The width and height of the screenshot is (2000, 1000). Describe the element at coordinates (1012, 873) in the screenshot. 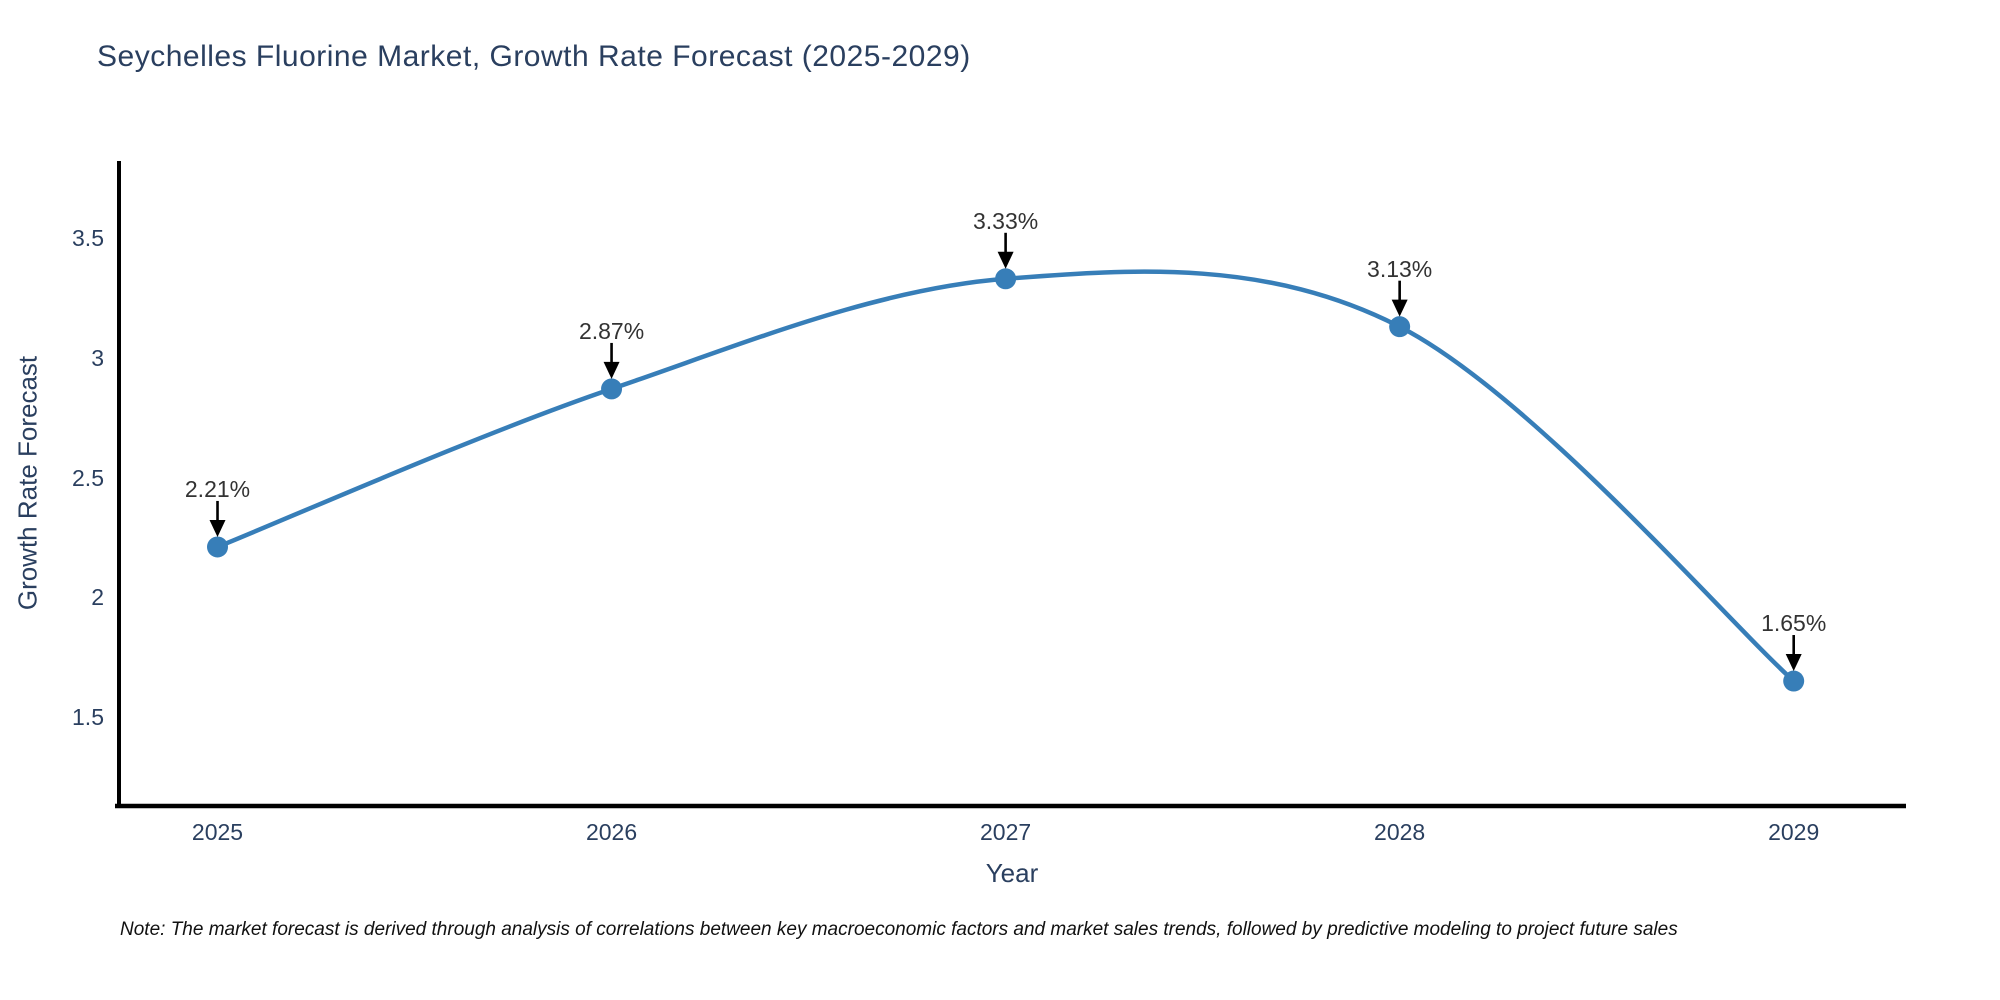

I see `x-axis-title: Year` at that location.